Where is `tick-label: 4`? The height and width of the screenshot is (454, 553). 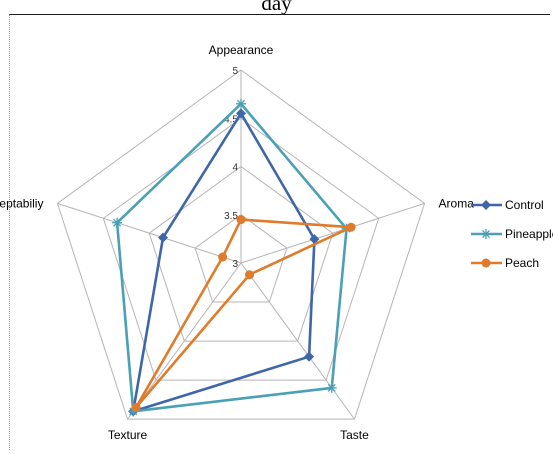 tick-label: 4 is located at coordinates (235, 168).